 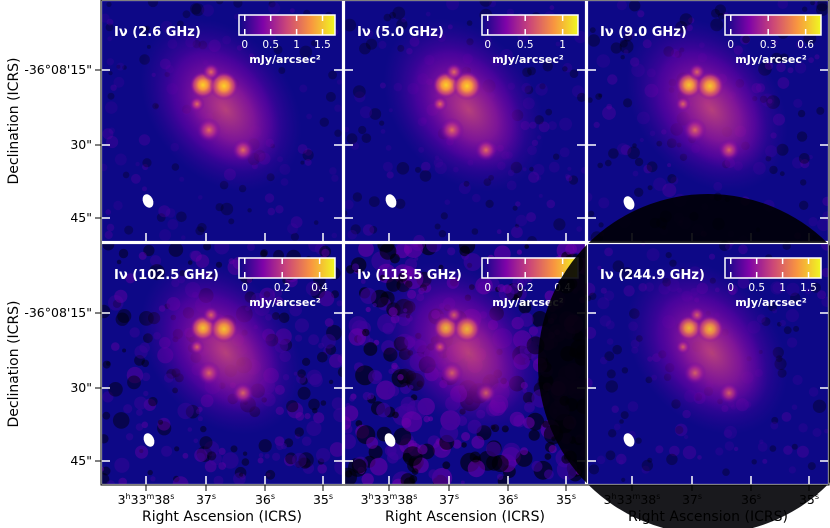 I want to click on panel-2: Iν (5.0 GHz) 0 0.5 1 mJy/arcsec², so click(x=465, y=121).